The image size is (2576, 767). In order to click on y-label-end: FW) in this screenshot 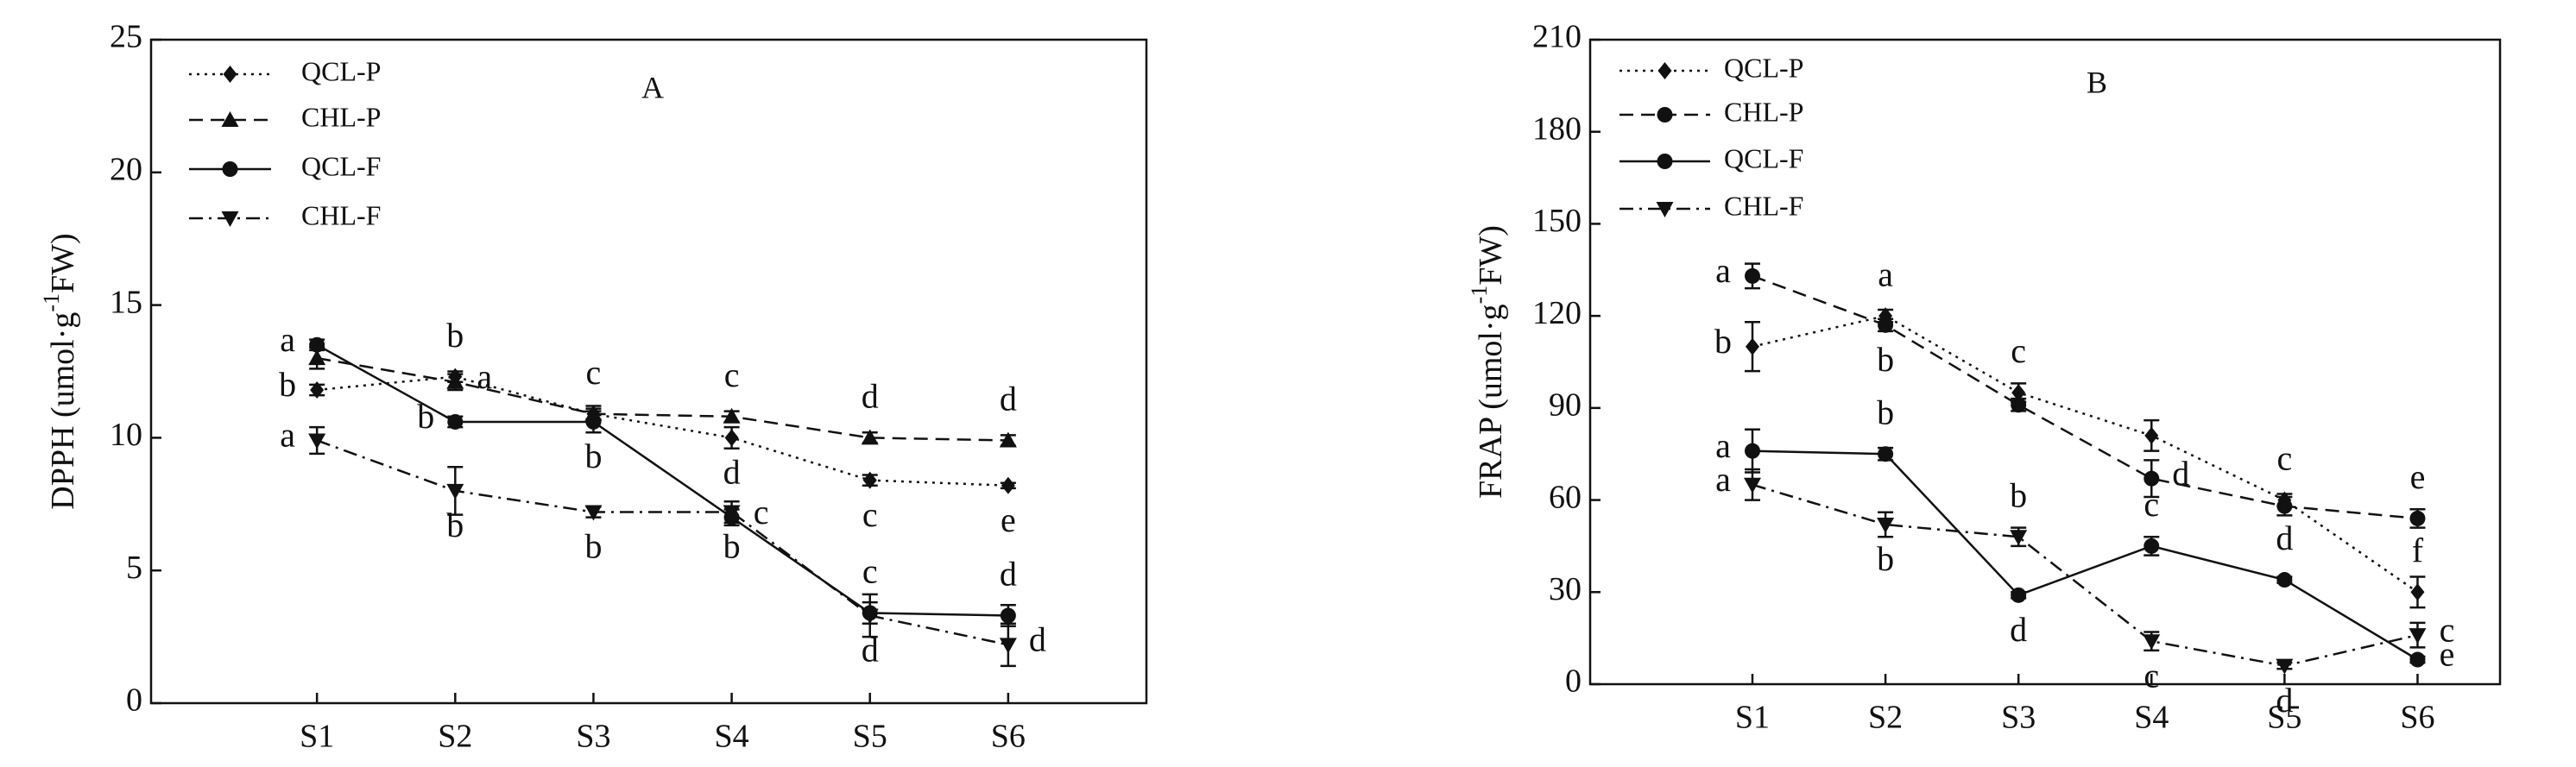, I will do `click(1491, 256)`.